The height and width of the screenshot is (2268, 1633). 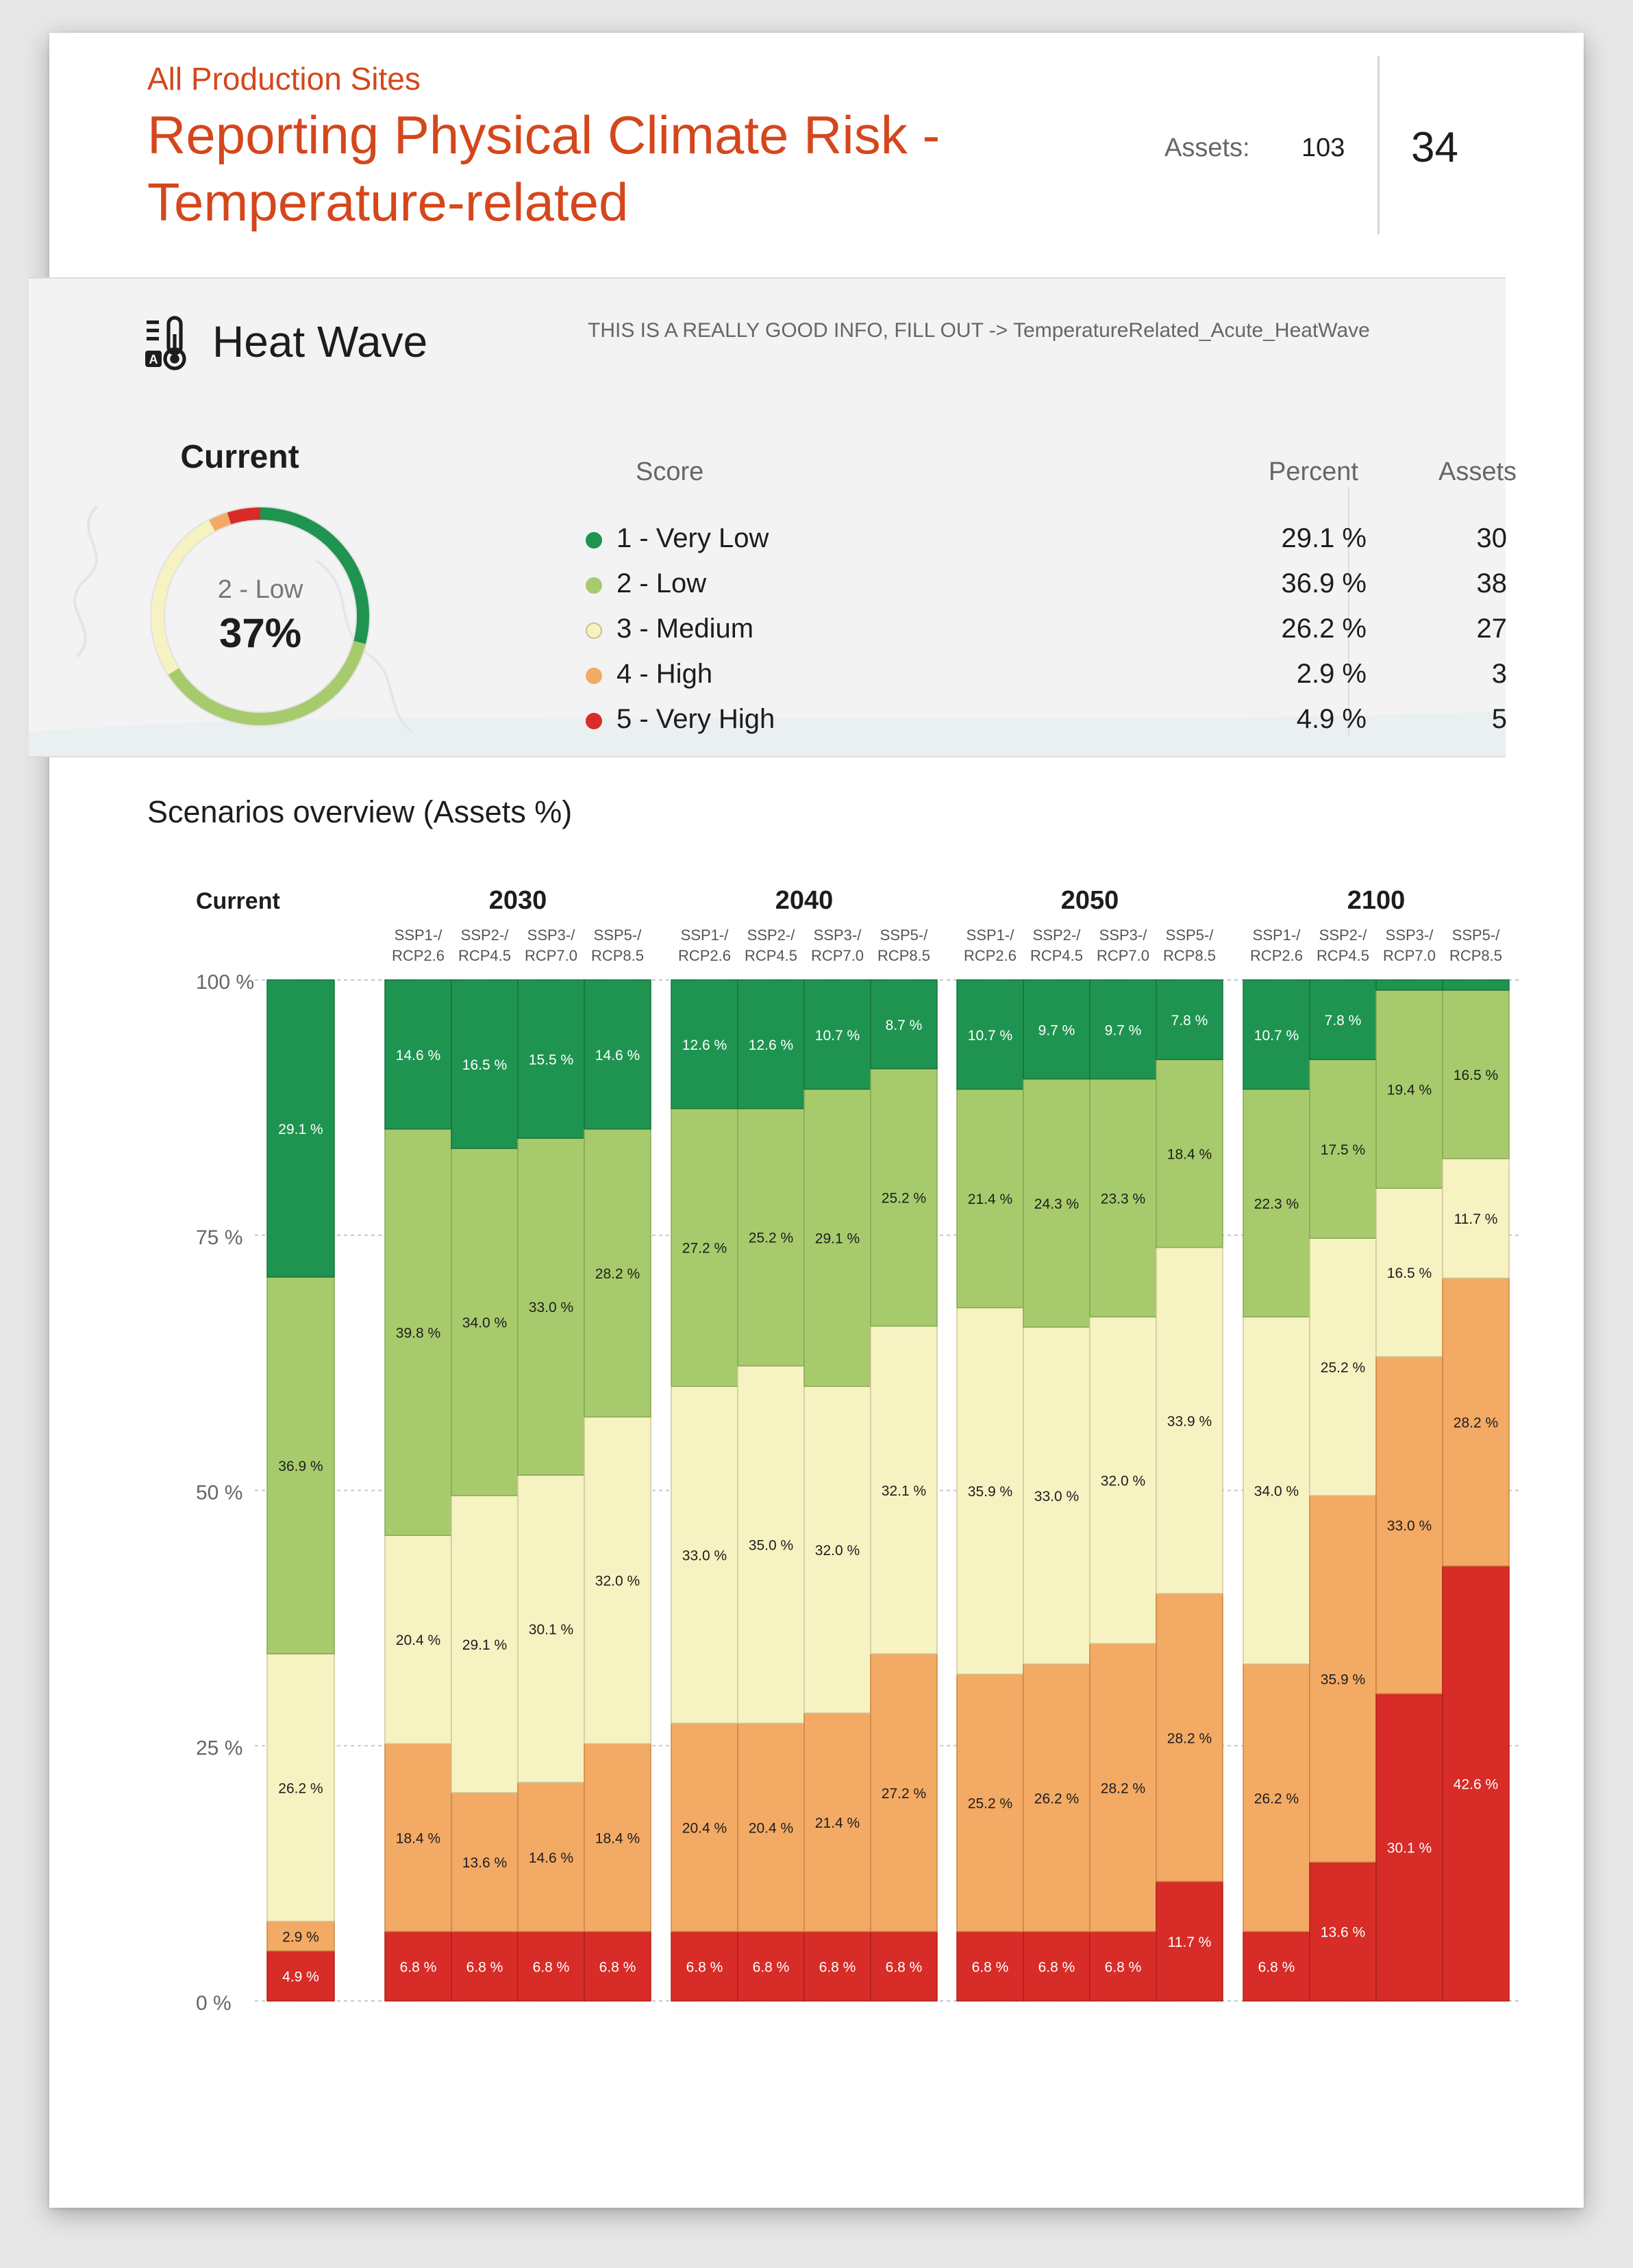 What do you see at coordinates (1123, 1030) in the screenshot?
I see `data-label: 9.7 %` at bounding box center [1123, 1030].